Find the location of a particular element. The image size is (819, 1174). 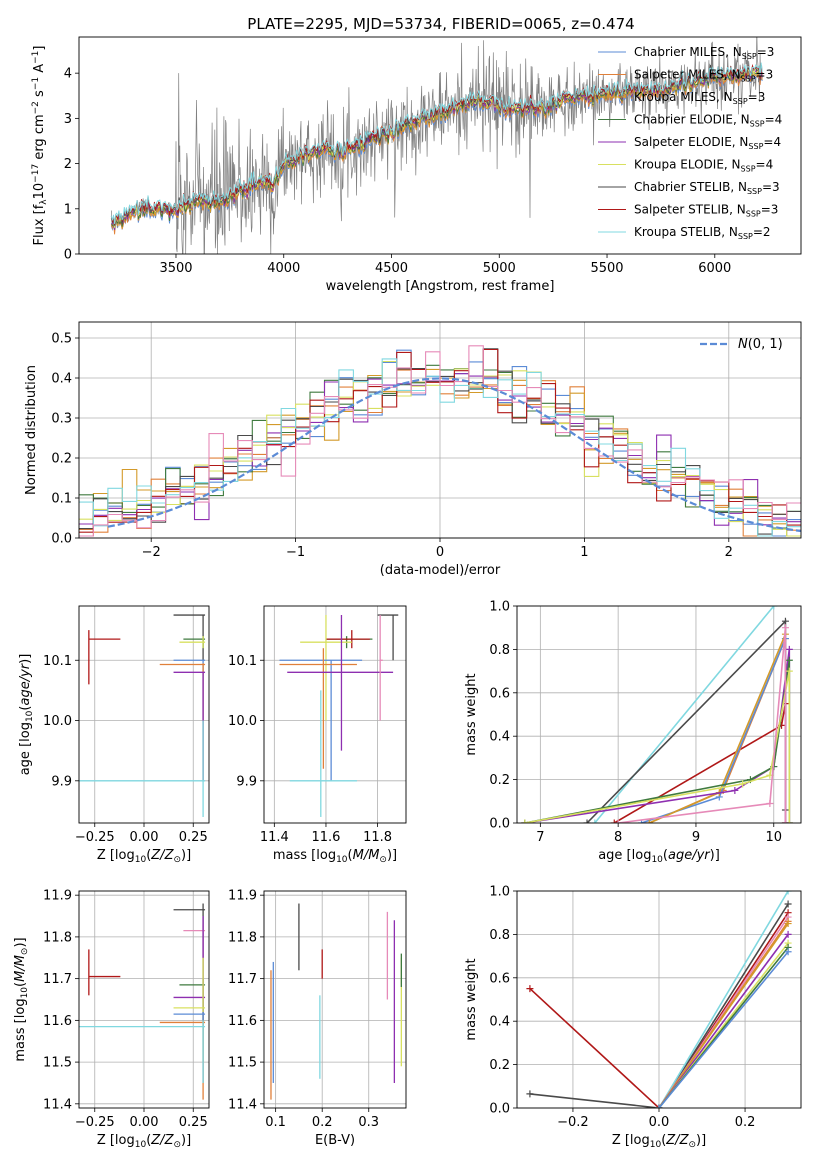

x-tick-label: −0.25 is located at coordinates (95, 837).